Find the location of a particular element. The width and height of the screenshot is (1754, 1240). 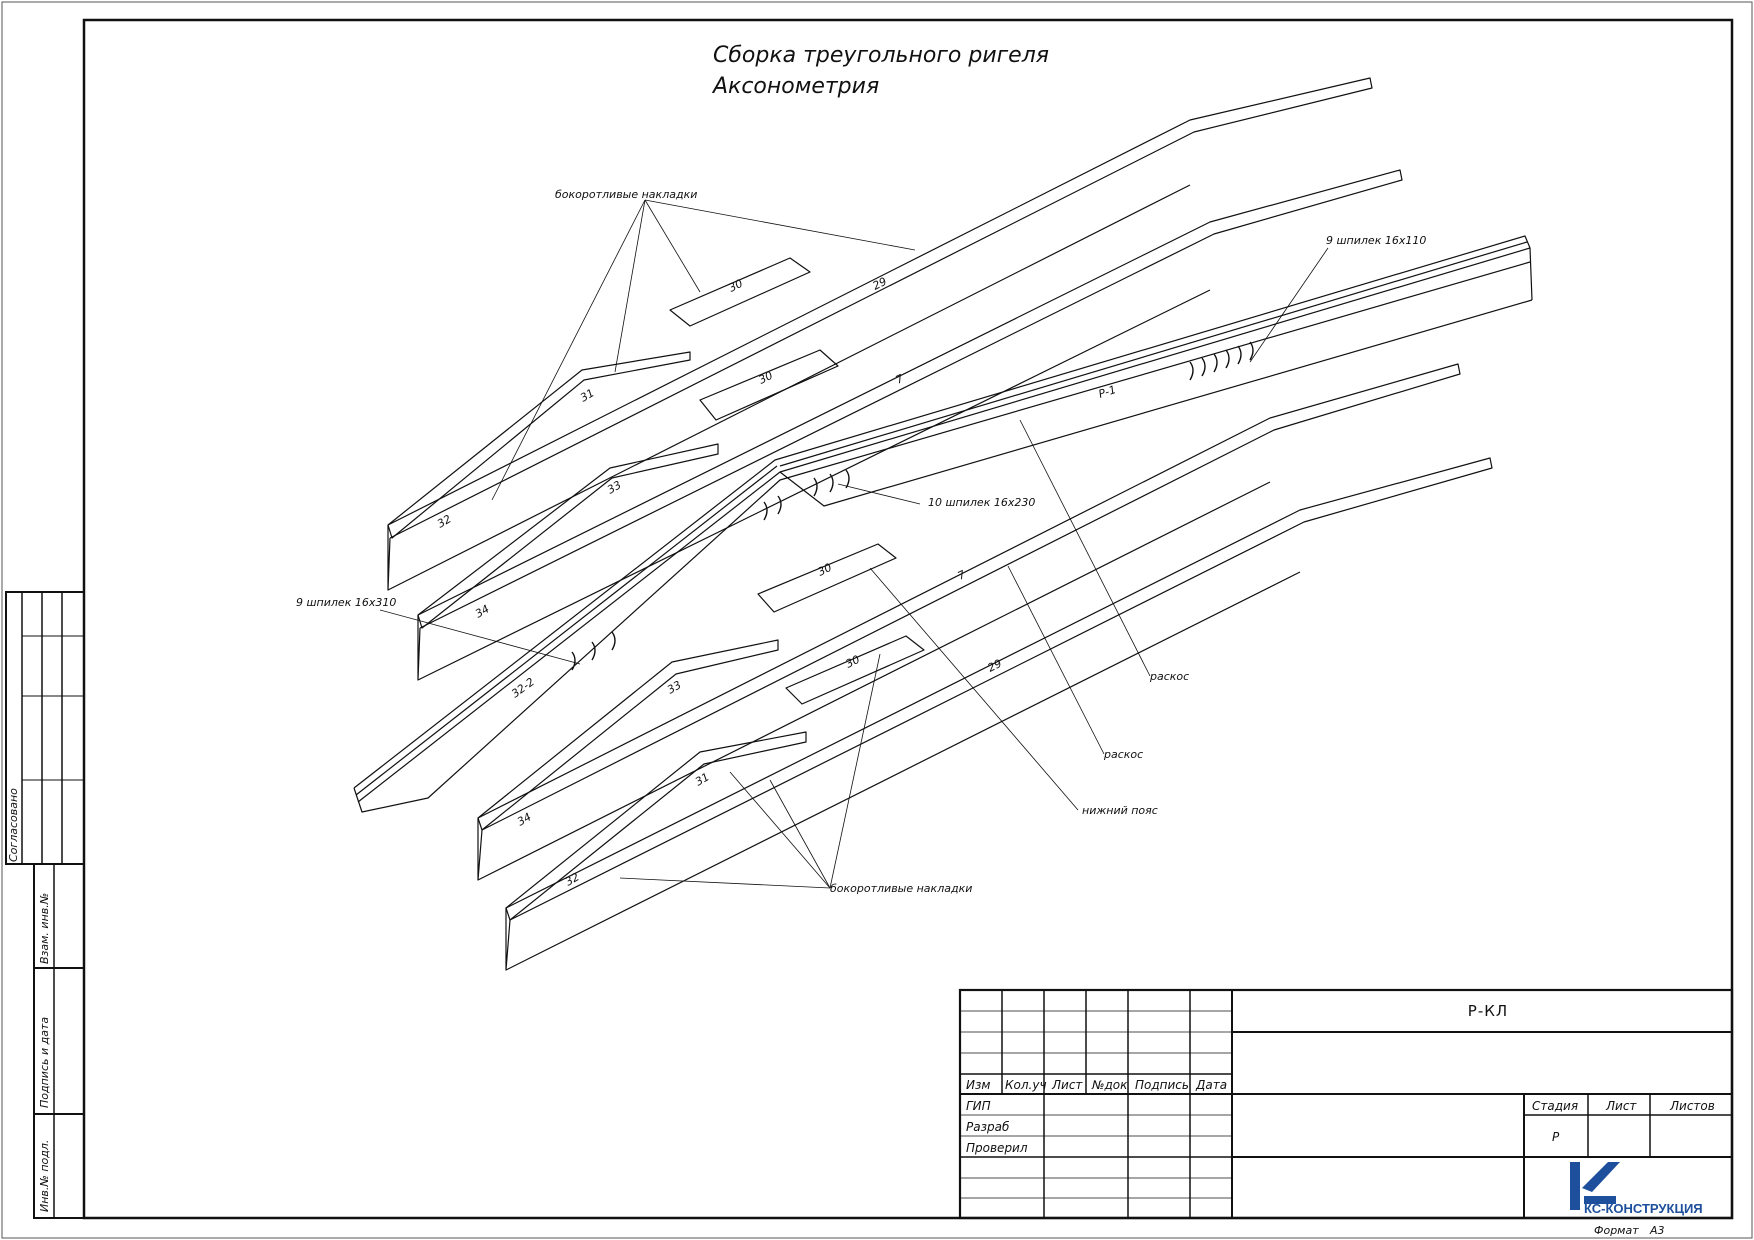

tb-sheets-header: Листов is located at coordinates (1692, 1106).